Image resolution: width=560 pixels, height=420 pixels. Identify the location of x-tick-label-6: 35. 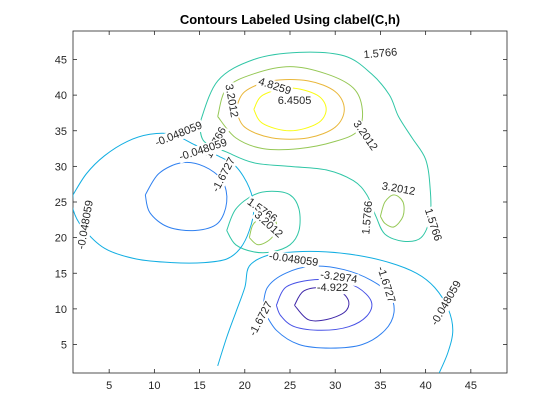
(380, 386).